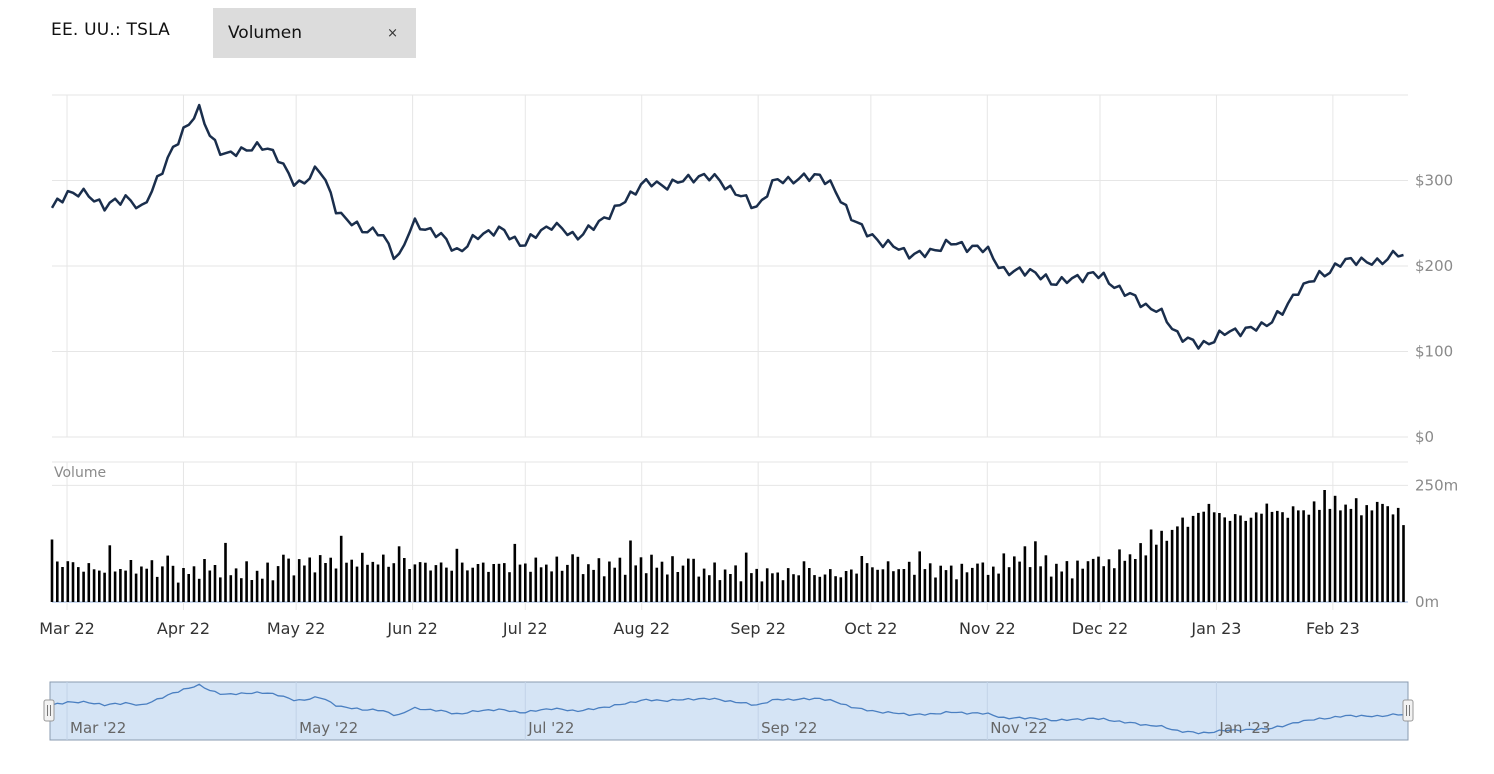 The height and width of the screenshot is (774, 1494). I want to click on x-tick-label: Feb 23, so click(1333, 628).